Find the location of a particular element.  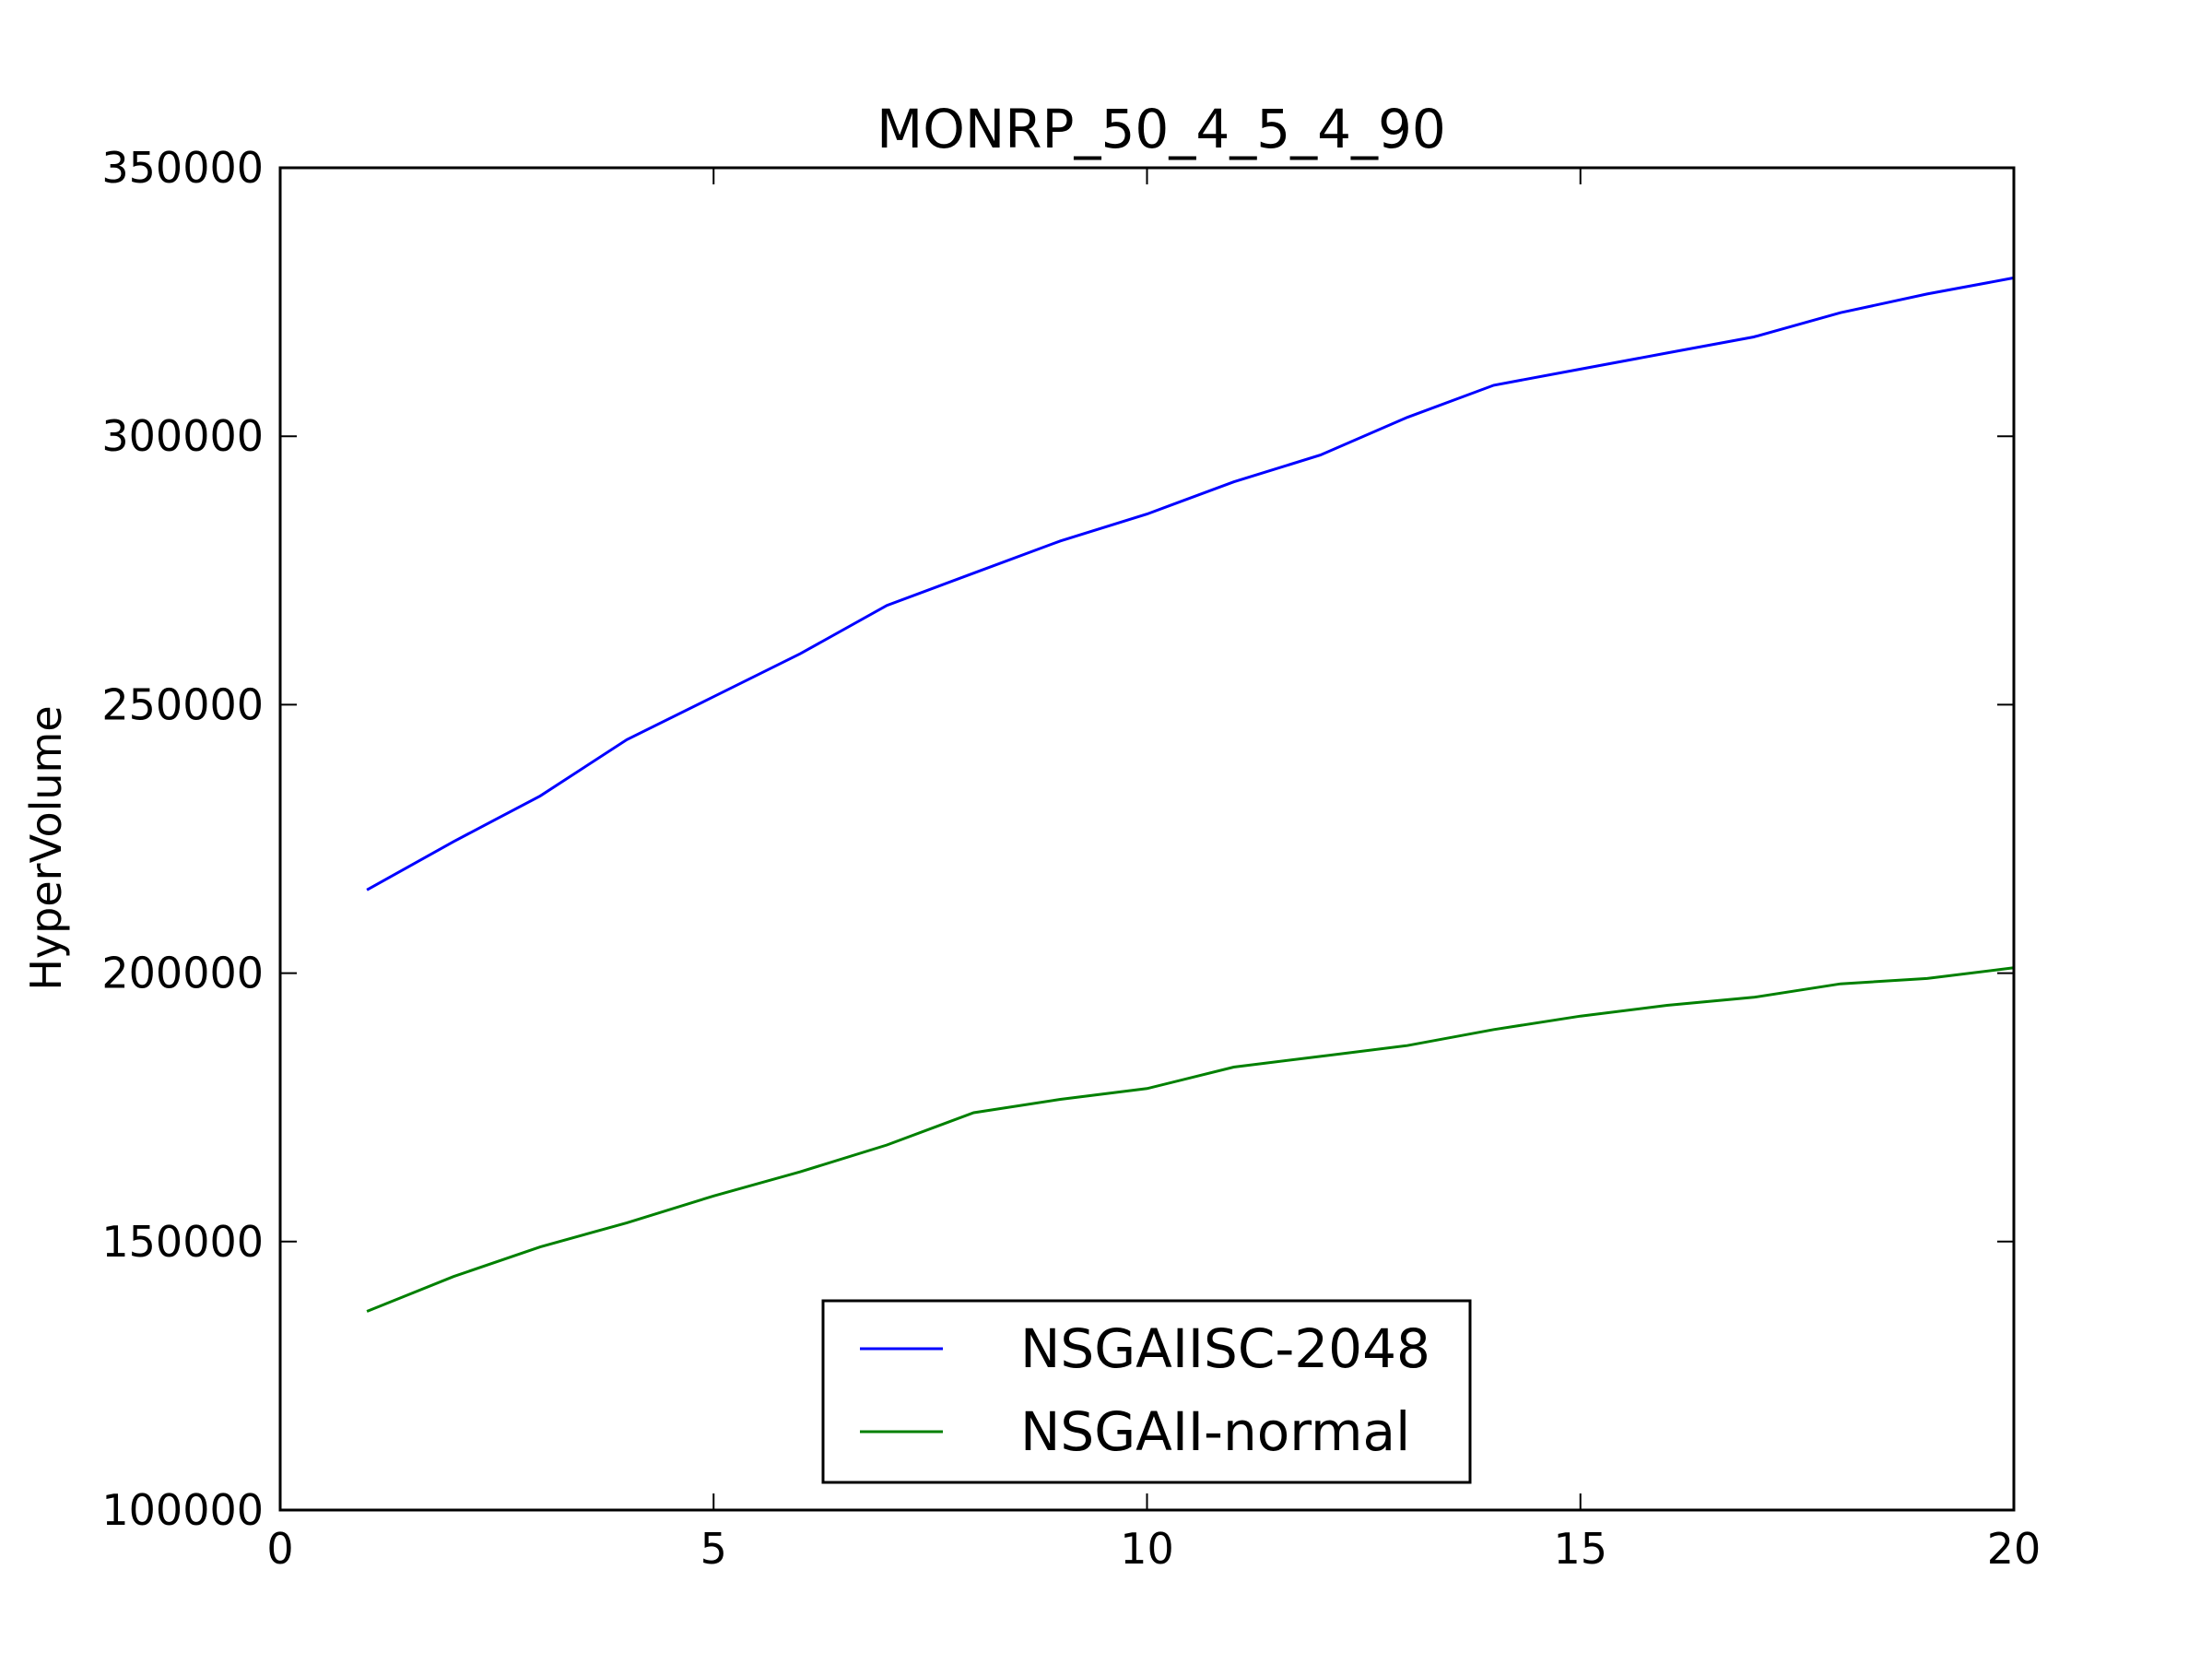

y-tick-label: 150000 is located at coordinates (182, 1242).